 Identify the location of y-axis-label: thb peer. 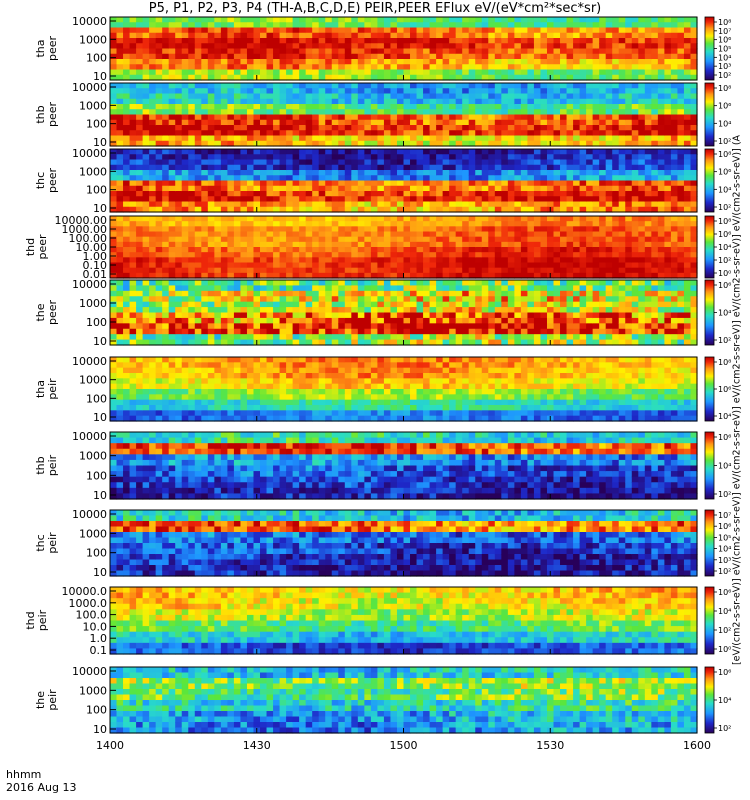
(46, 115).